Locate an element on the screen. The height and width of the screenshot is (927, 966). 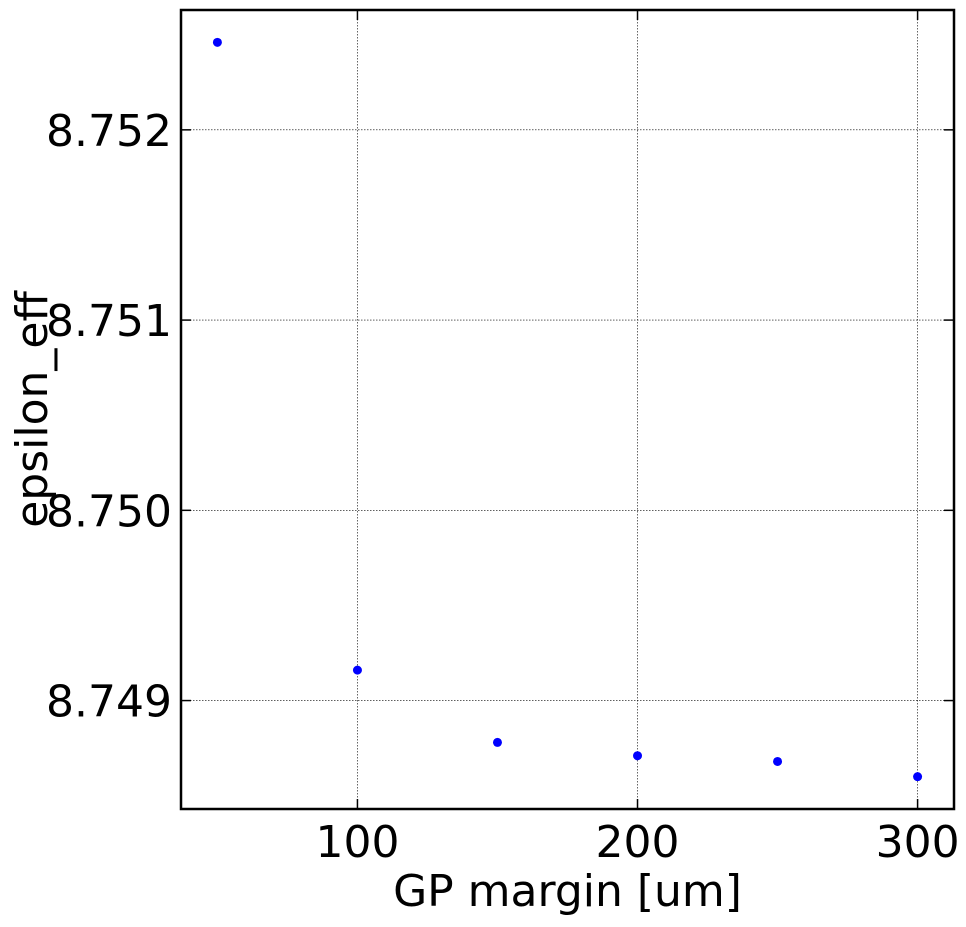
y-tick-label: 8.752 is located at coordinates (109, 131).